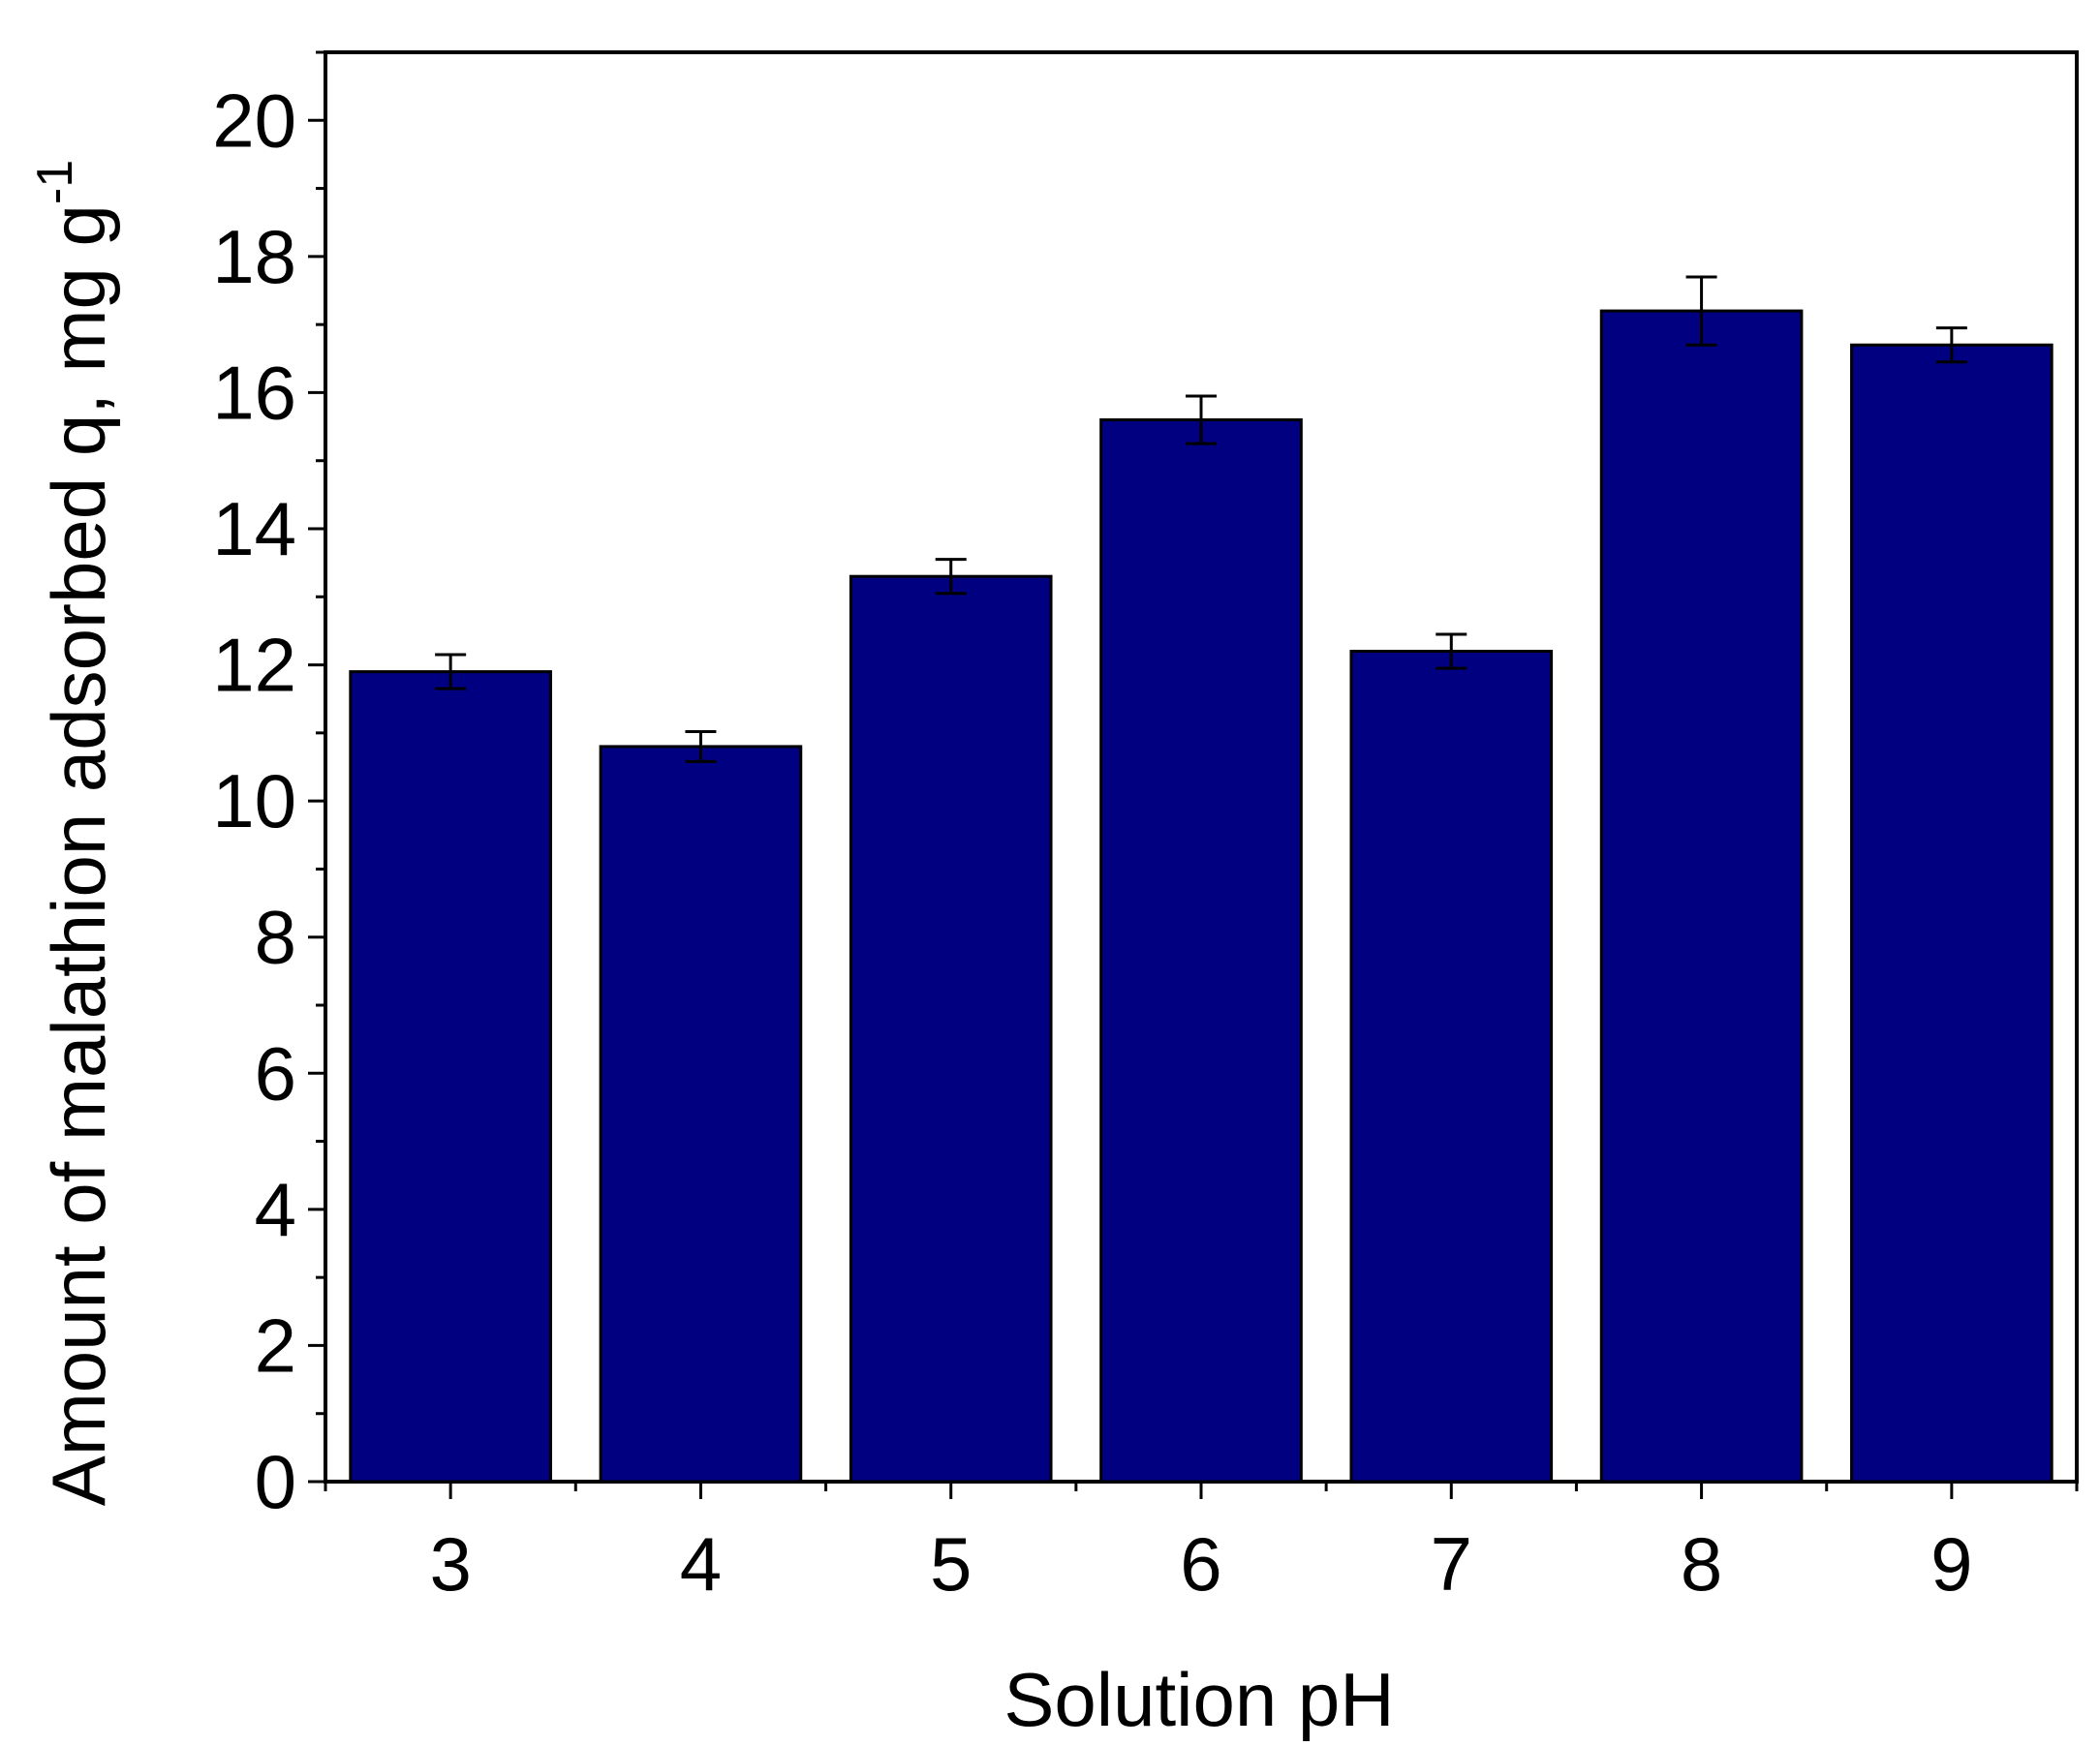  I want to click on x-axis: 3 4 5 6 7 8 9, so click(1201, 1545).